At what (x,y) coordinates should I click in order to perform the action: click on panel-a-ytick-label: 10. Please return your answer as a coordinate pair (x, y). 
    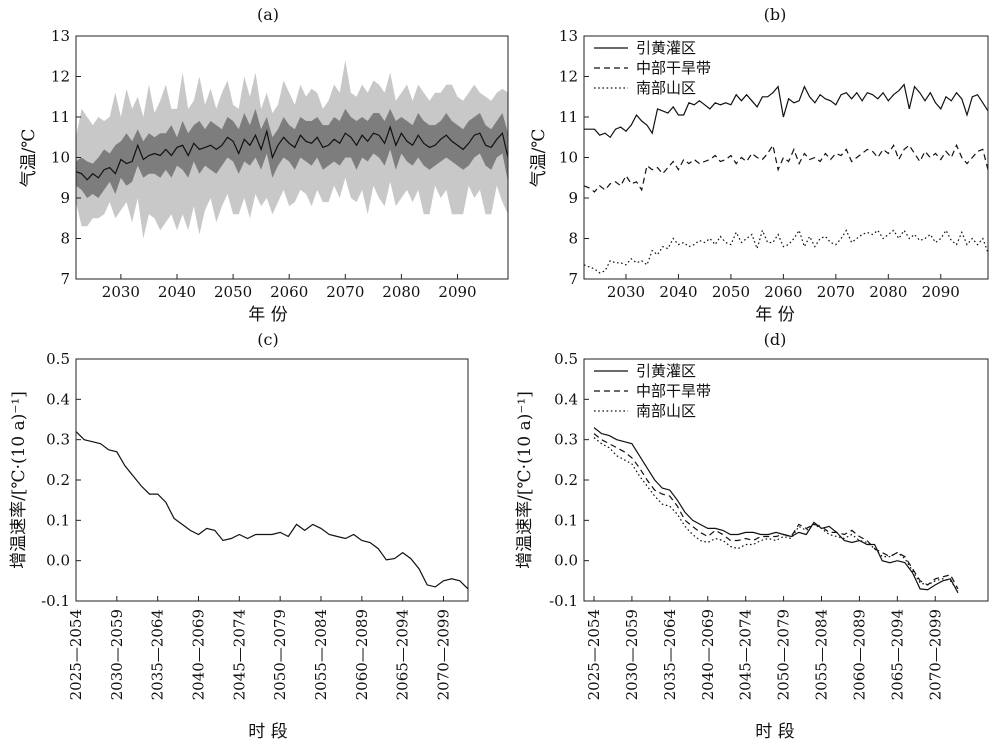
    Looking at the image, I should click on (60, 158).